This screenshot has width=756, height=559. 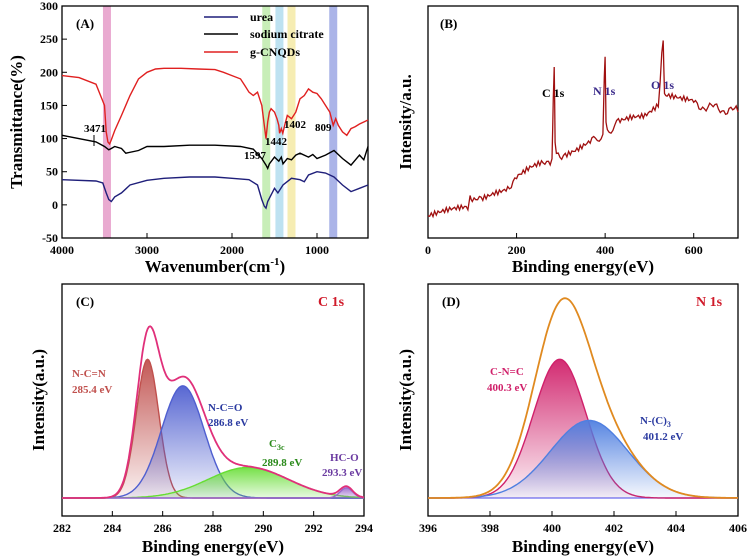 I want to click on panel-c-ylabel: Intensity(a.u.), so click(x=38, y=400).